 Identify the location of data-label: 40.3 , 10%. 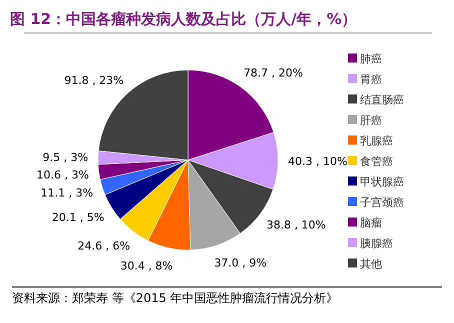
(318, 161).